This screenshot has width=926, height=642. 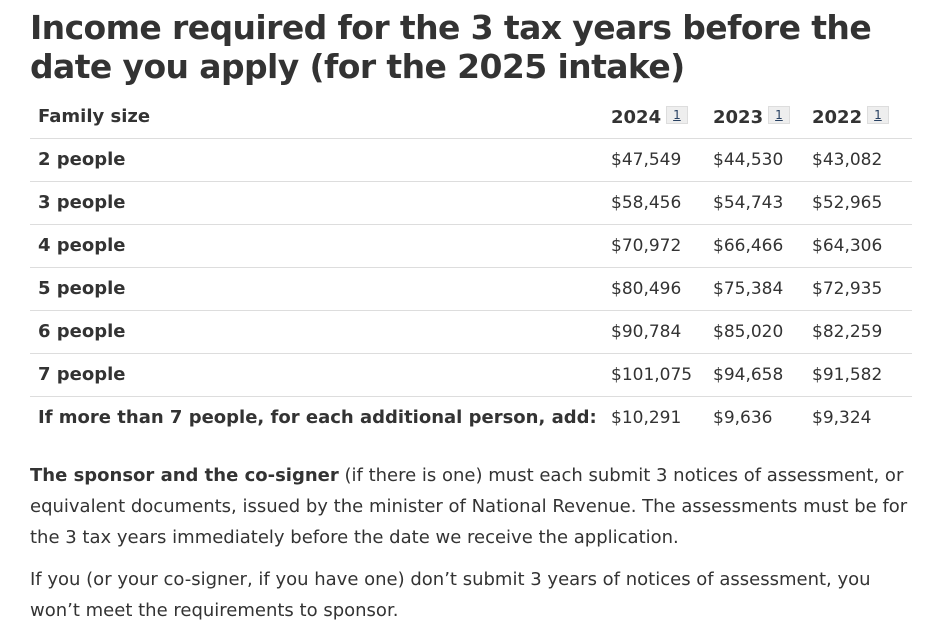 I want to click on income-cell: $44,530, so click(x=762, y=160).